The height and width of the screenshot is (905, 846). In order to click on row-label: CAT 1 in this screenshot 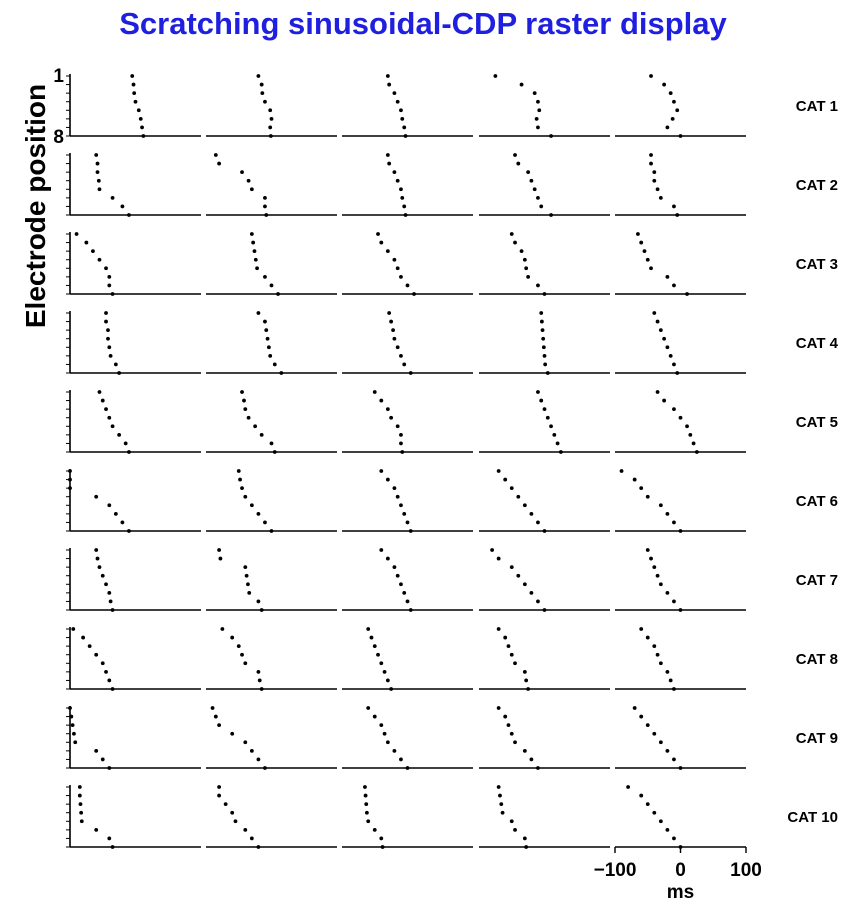, I will do `click(817, 106)`.